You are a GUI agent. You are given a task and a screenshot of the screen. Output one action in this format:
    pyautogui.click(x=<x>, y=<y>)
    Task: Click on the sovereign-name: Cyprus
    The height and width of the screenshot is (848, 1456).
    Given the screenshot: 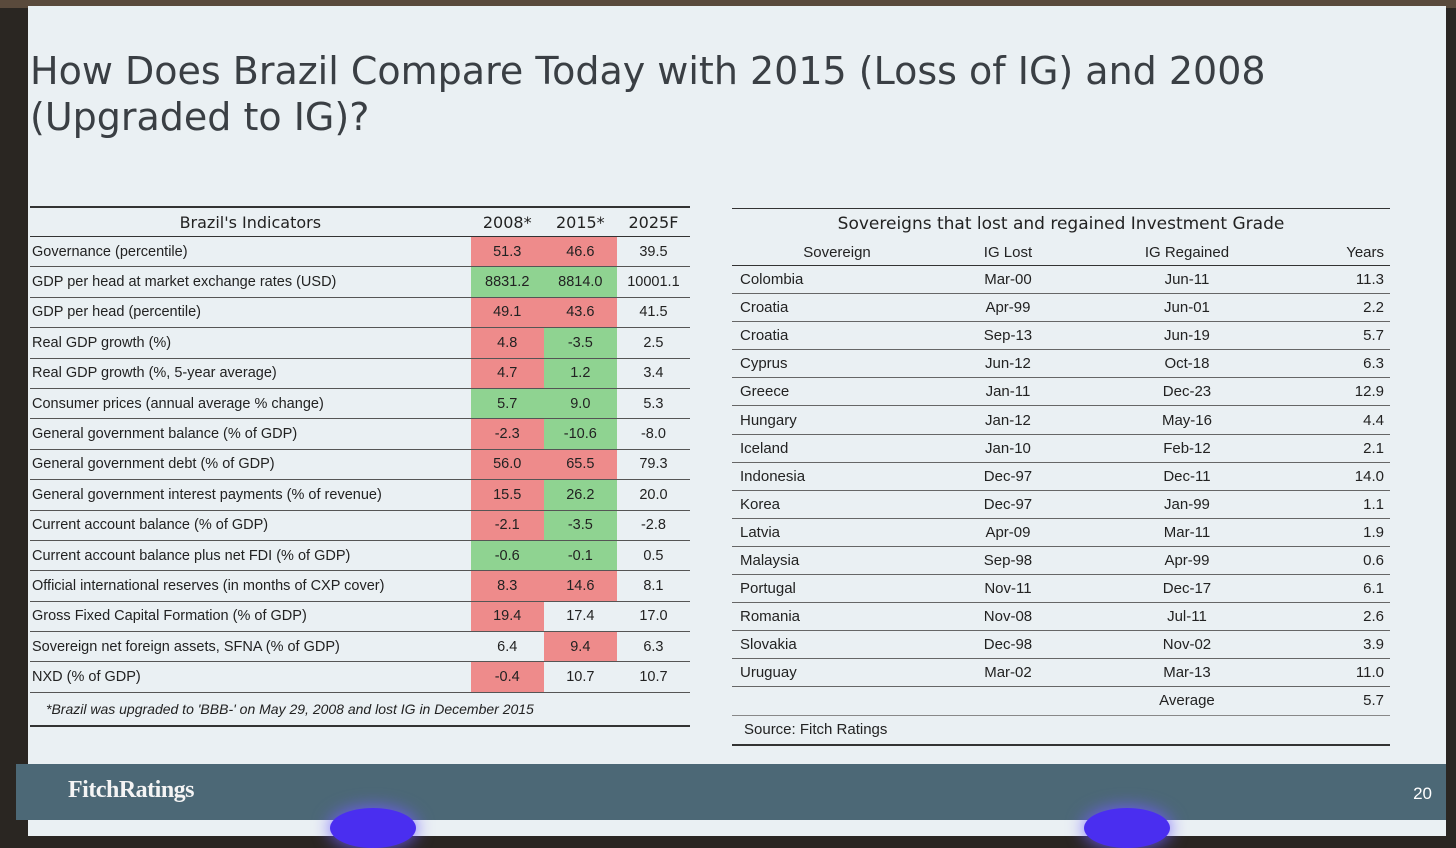 What is the action you would take?
    pyautogui.click(x=837, y=364)
    